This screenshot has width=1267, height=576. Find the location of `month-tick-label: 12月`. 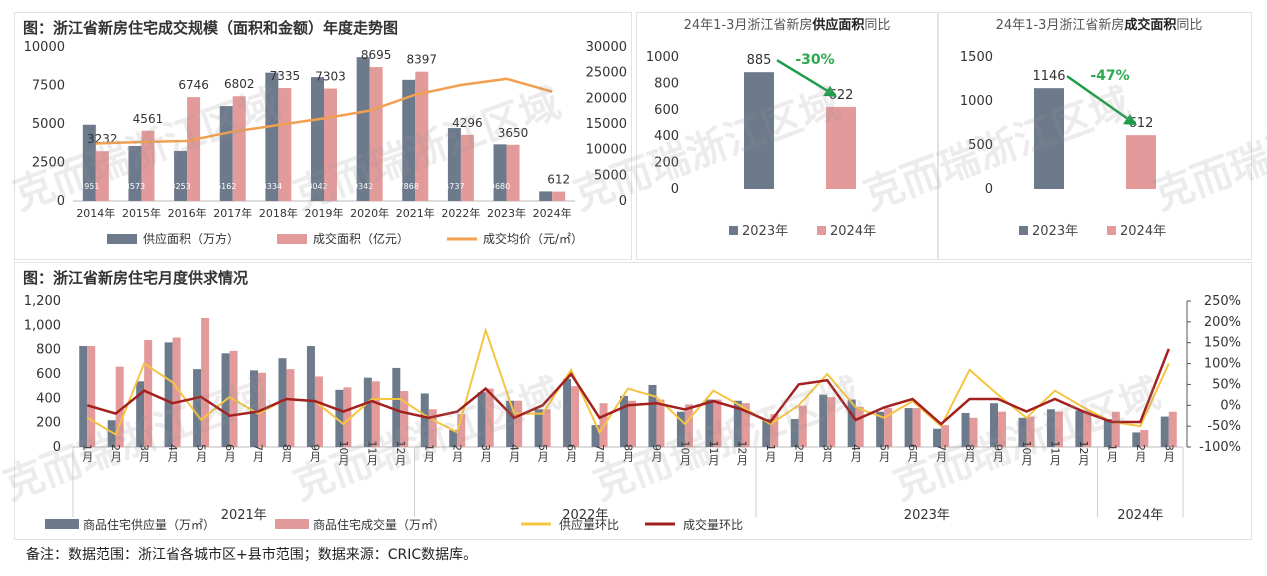

month-tick-label: 12月 is located at coordinates (1083, 453).